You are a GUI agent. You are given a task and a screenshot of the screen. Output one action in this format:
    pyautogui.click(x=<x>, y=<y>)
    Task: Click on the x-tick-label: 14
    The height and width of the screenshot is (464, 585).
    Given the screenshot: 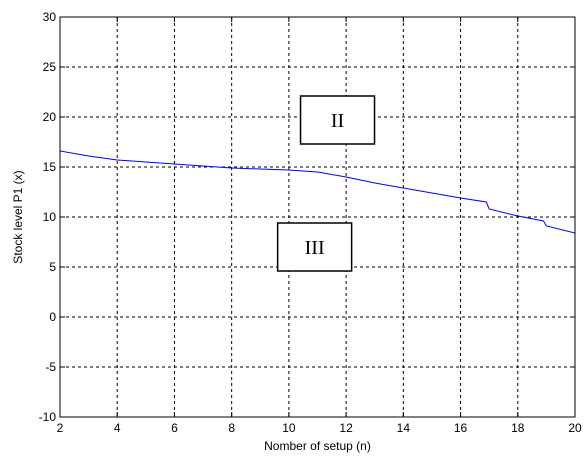 What is the action you would take?
    pyautogui.click(x=404, y=428)
    